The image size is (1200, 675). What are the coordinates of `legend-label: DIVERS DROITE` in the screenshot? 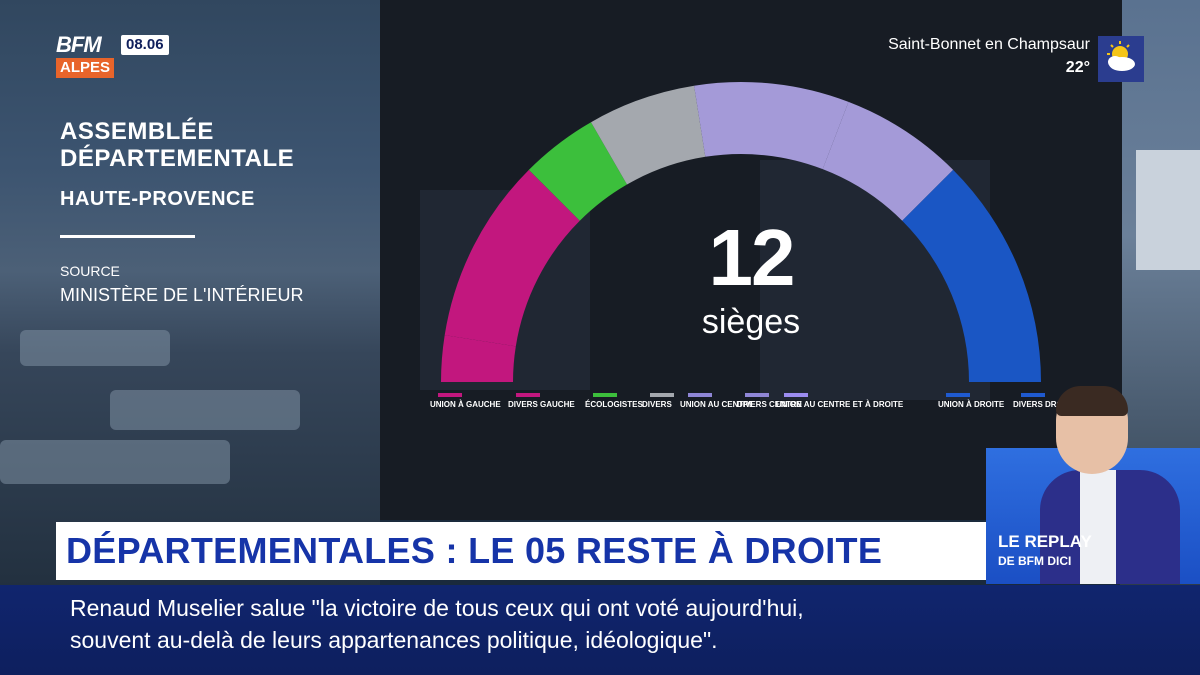 It's located at (1044, 404).